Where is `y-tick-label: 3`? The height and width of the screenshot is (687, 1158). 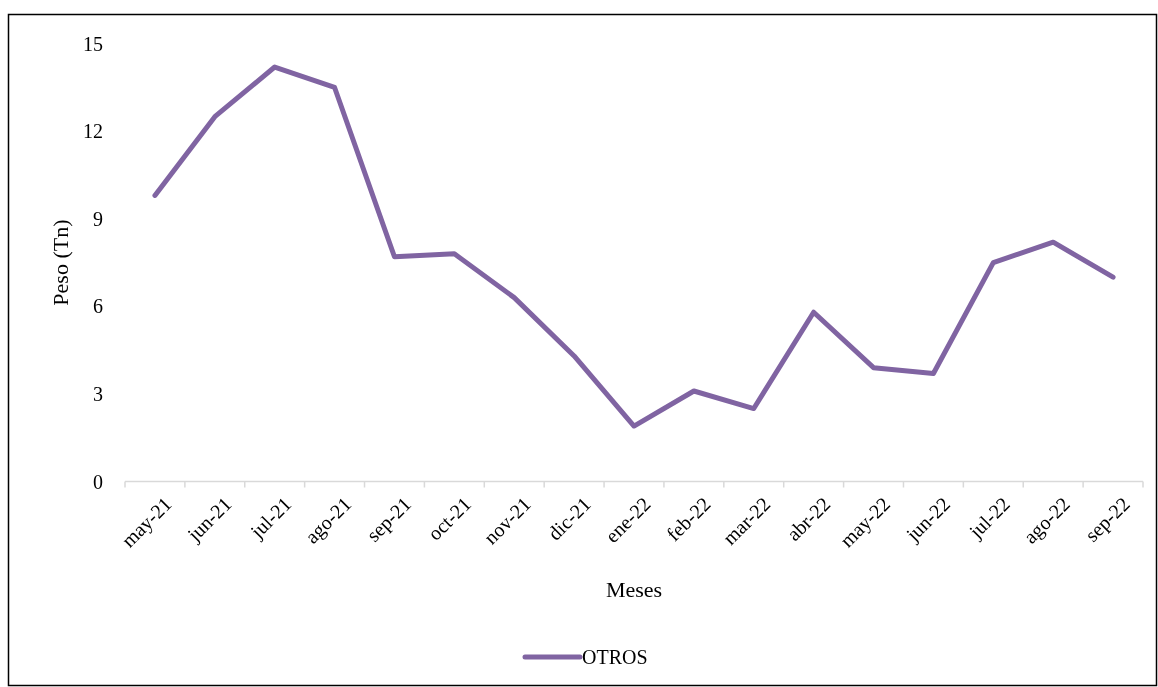 y-tick-label: 3 is located at coordinates (98, 393).